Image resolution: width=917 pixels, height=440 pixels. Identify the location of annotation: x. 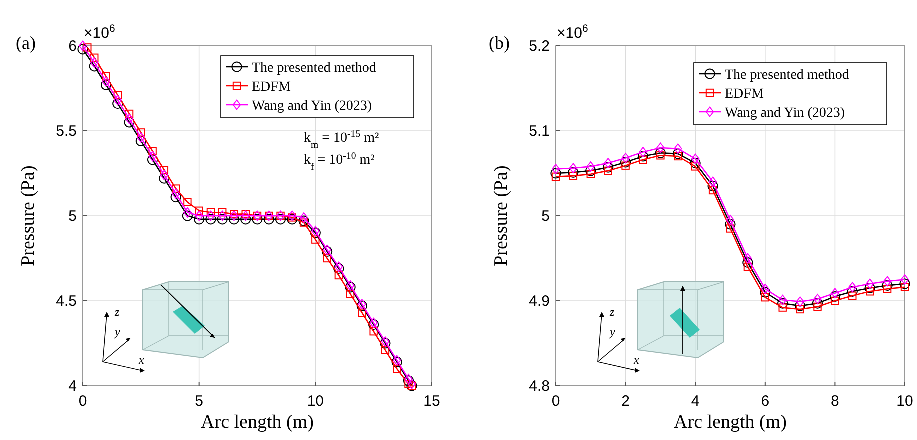
(141, 360).